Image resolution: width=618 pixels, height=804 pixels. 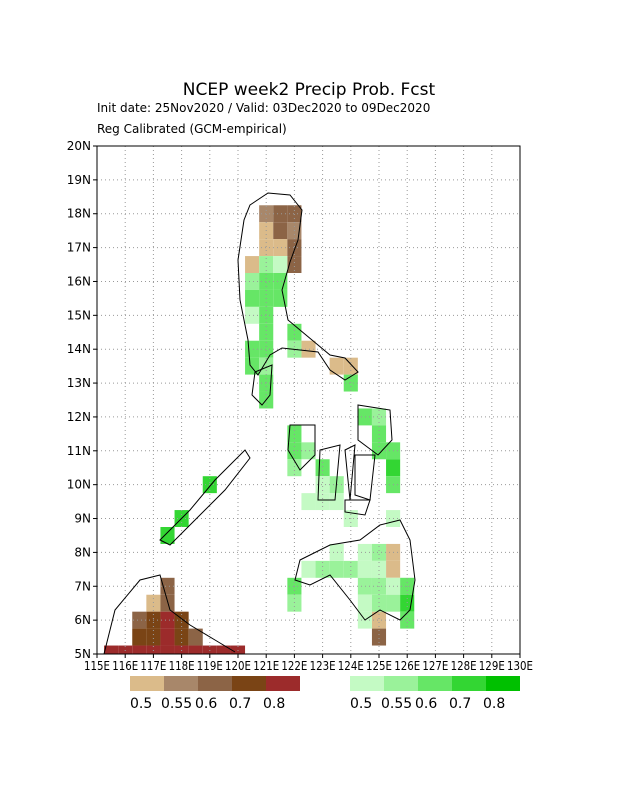 What do you see at coordinates (82, 519) in the screenshot?
I see `y-tick-label: 9N` at bounding box center [82, 519].